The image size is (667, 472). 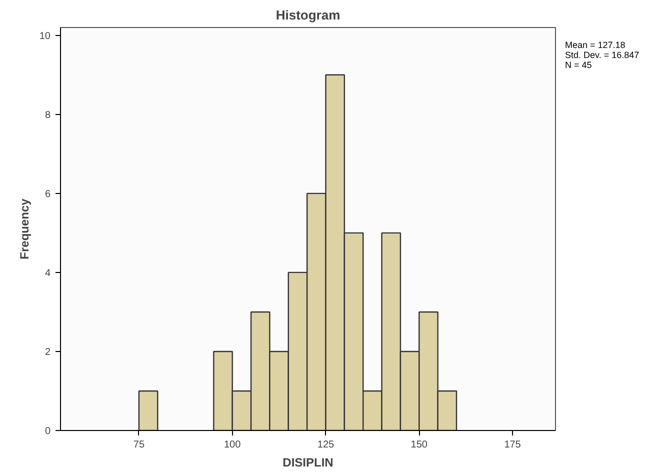 I want to click on chart-title: Histogram, so click(x=308, y=15).